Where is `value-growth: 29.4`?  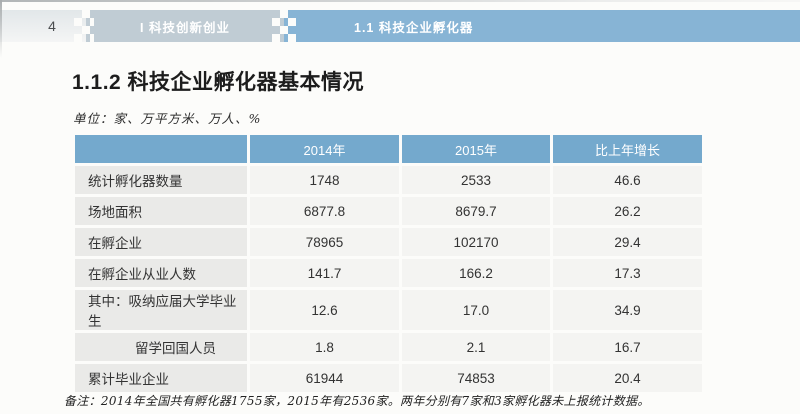
value-growth: 29.4 is located at coordinates (627, 242).